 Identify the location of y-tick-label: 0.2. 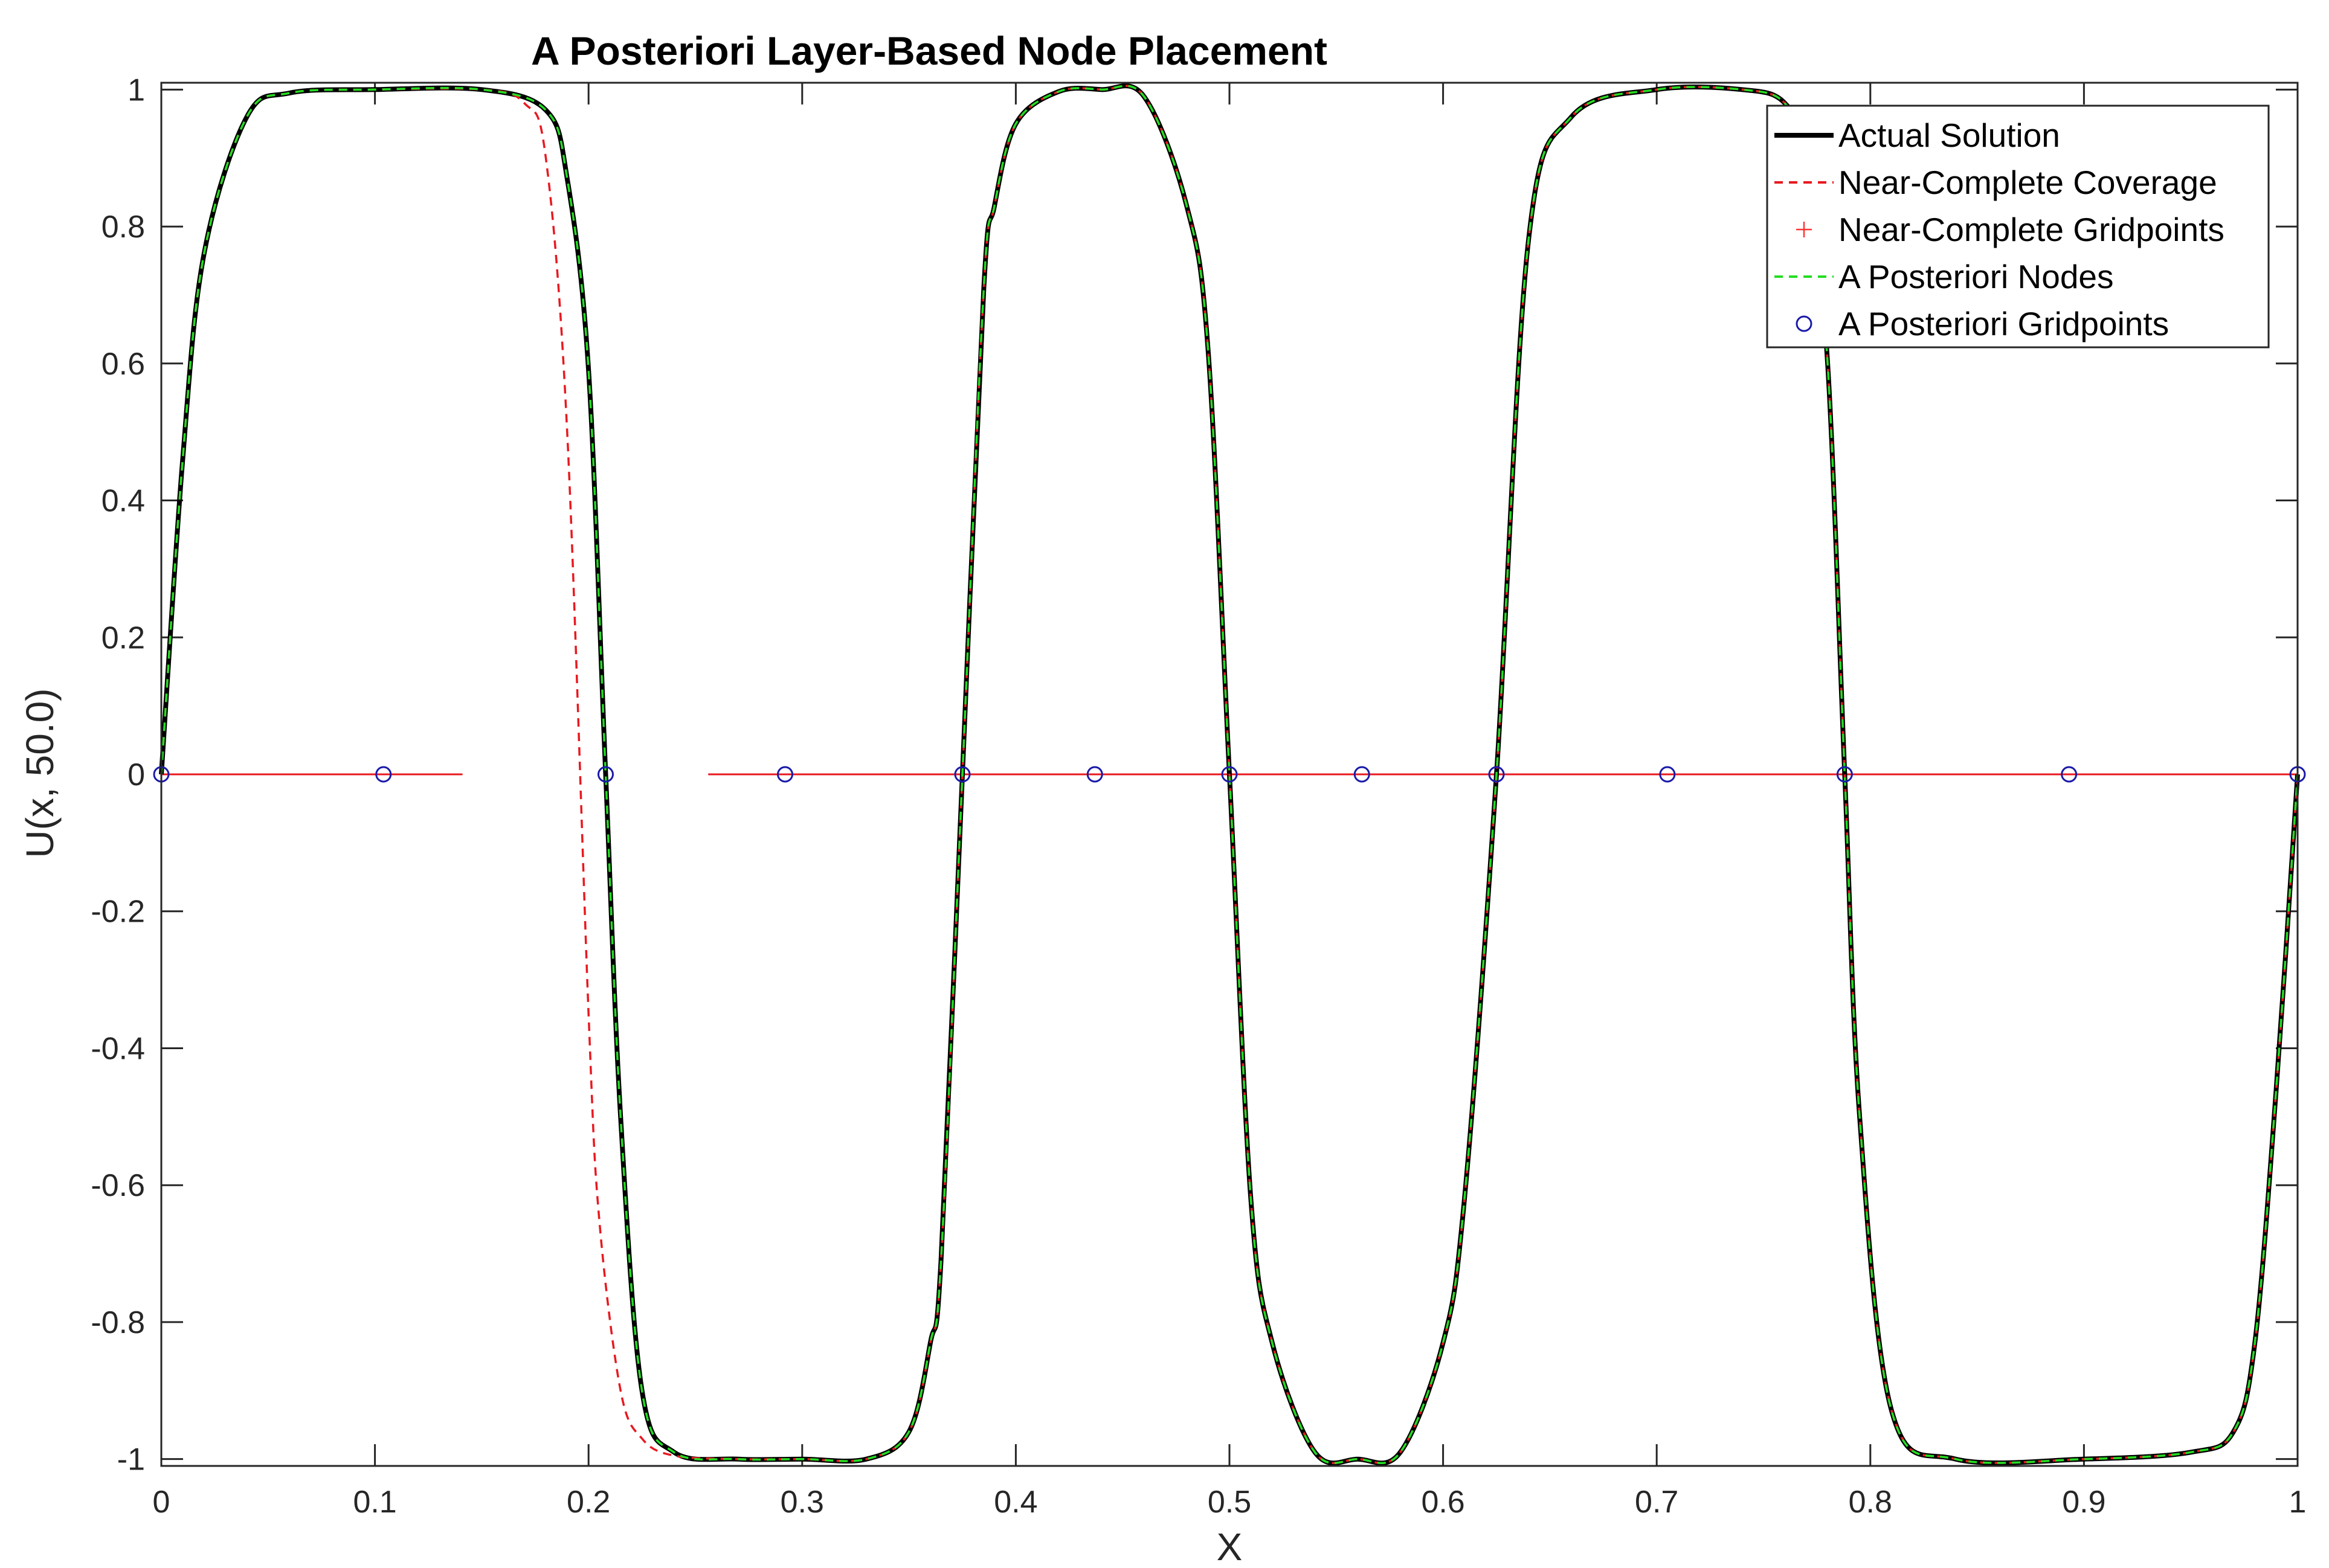
(123, 637).